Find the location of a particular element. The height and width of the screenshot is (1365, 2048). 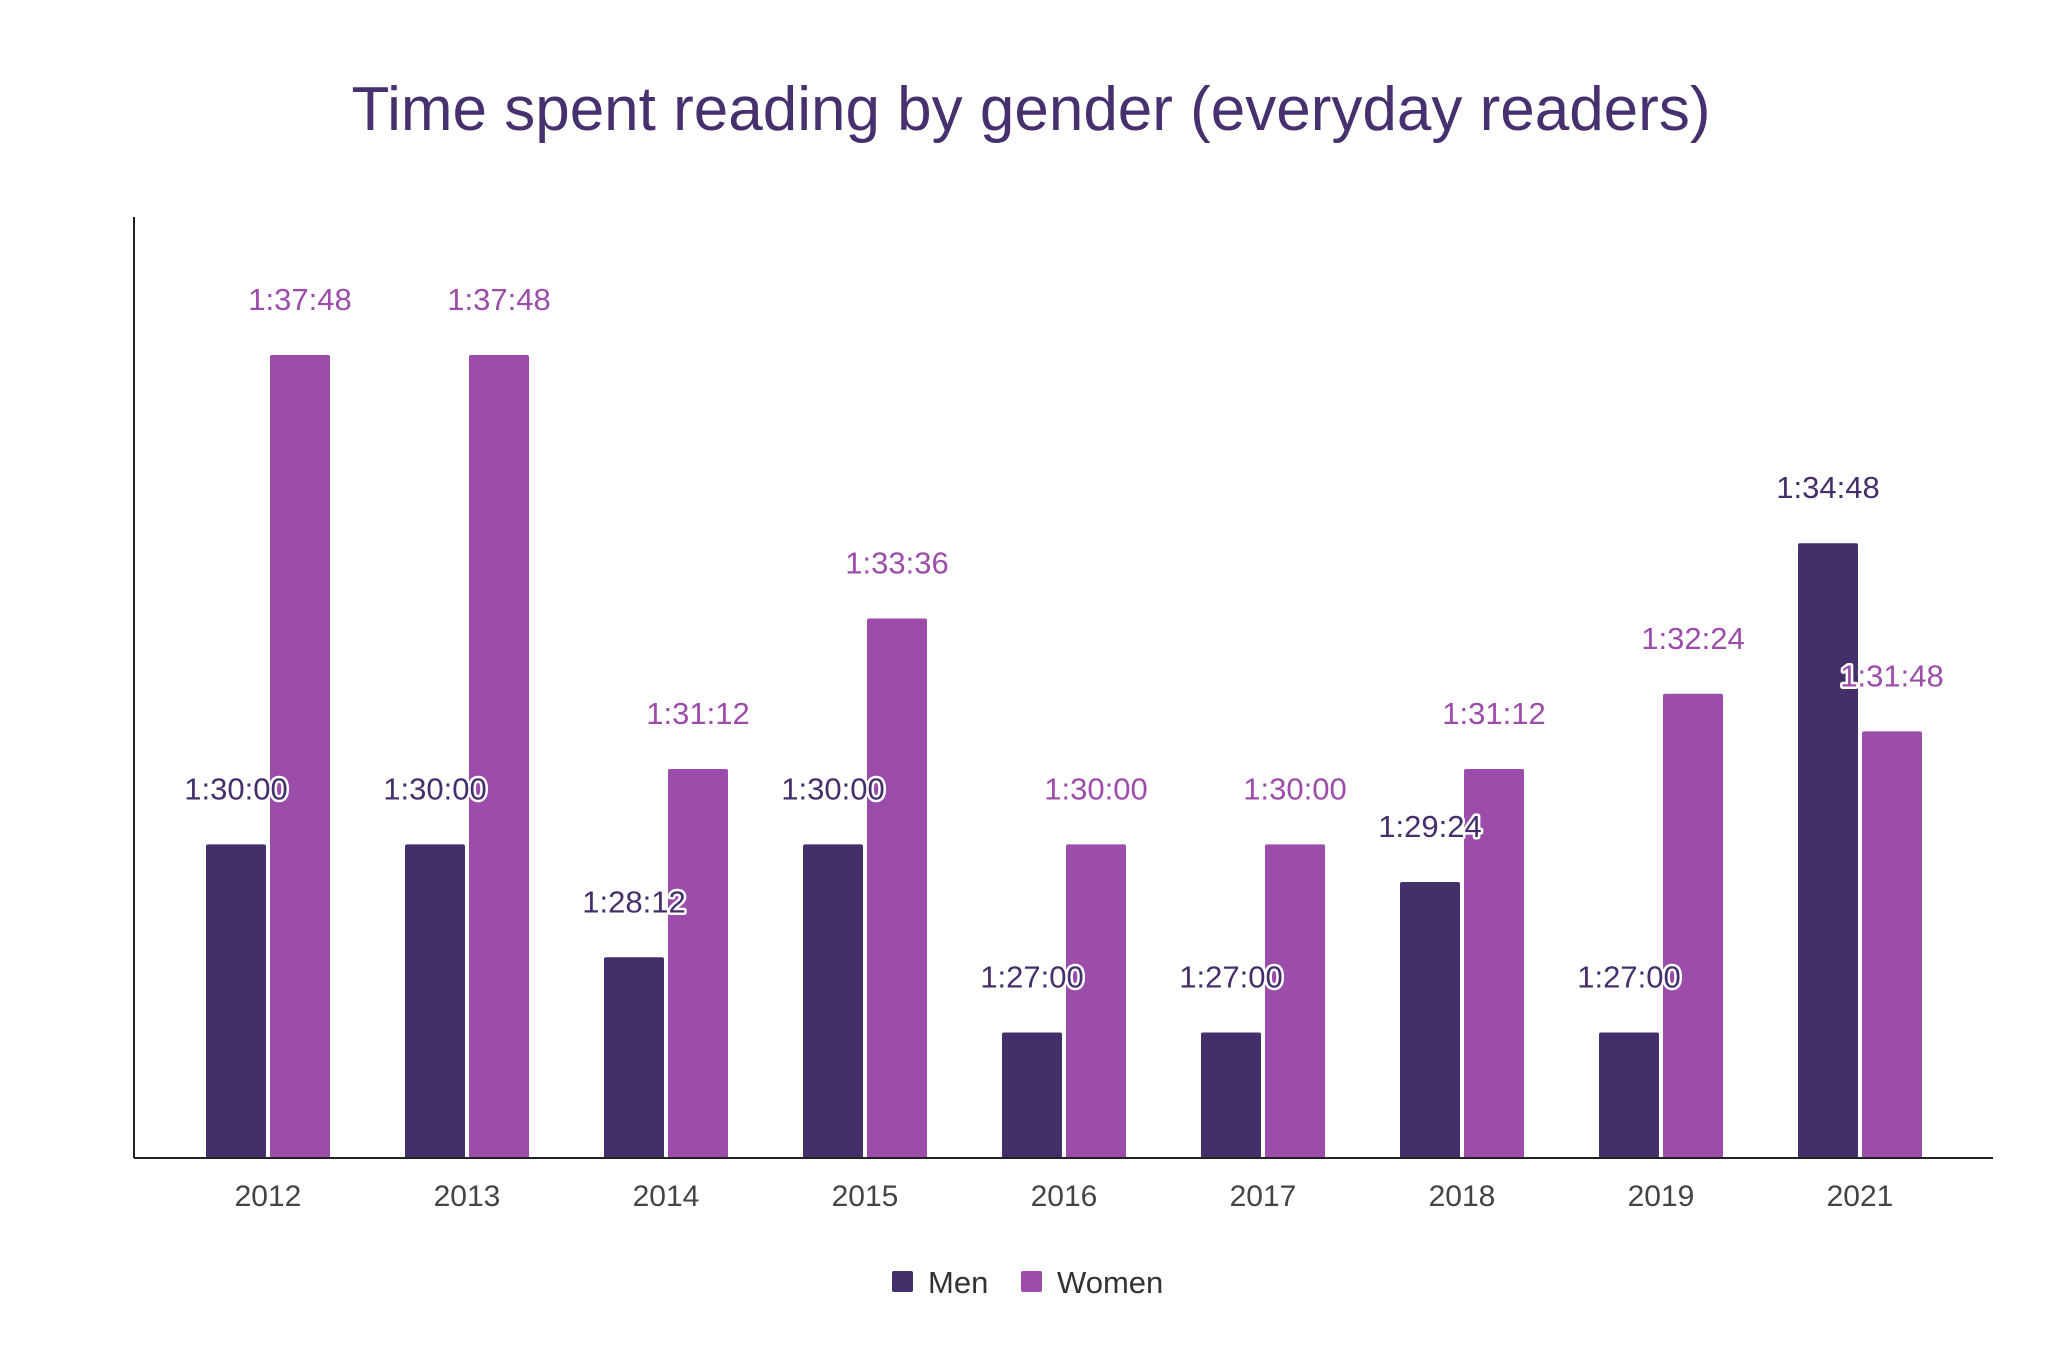

legend-swatch-women is located at coordinates (1031, 1281).